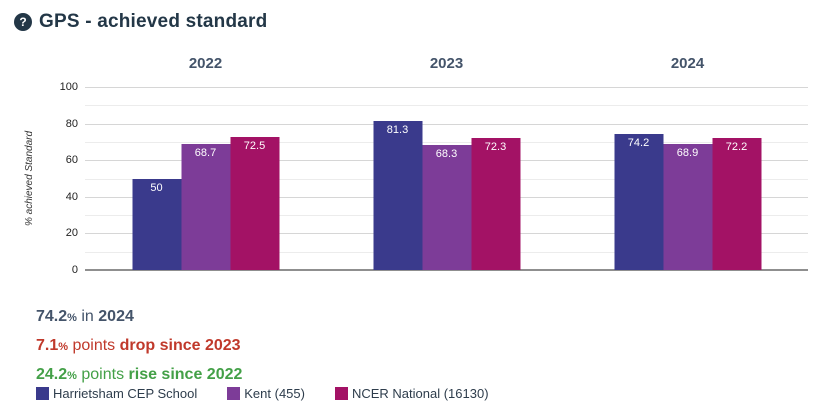  I want to click on bar-group-2023: 81.3 68.3 72.3, so click(446, 178).